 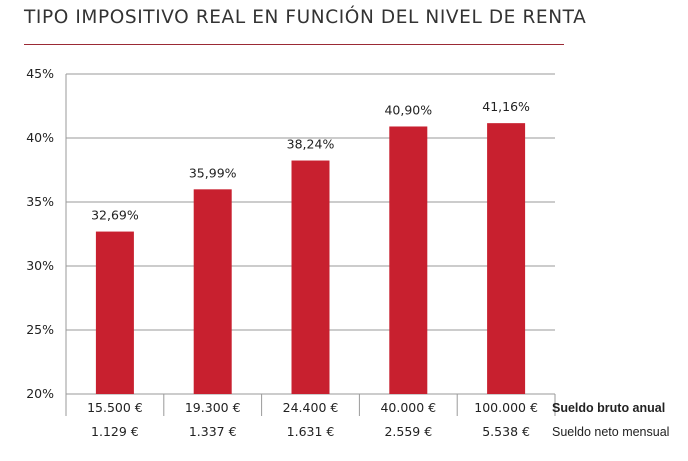 What do you see at coordinates (40, 201) in the screenshot?
I see `y-tick-label: 35%` at bounding box center [40, 201].